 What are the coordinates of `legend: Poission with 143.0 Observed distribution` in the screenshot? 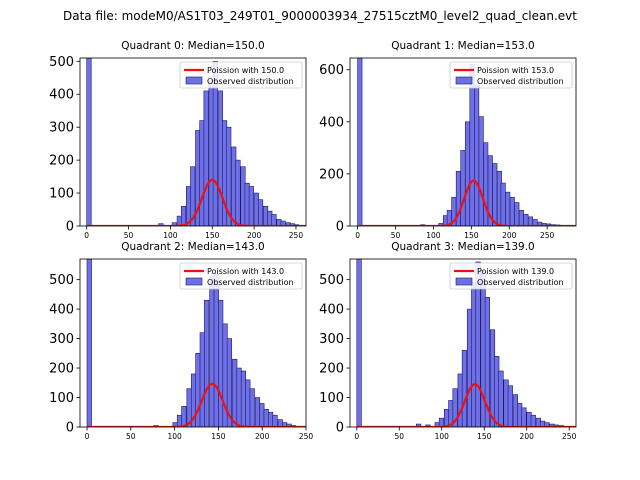 It's located at (241, 276).